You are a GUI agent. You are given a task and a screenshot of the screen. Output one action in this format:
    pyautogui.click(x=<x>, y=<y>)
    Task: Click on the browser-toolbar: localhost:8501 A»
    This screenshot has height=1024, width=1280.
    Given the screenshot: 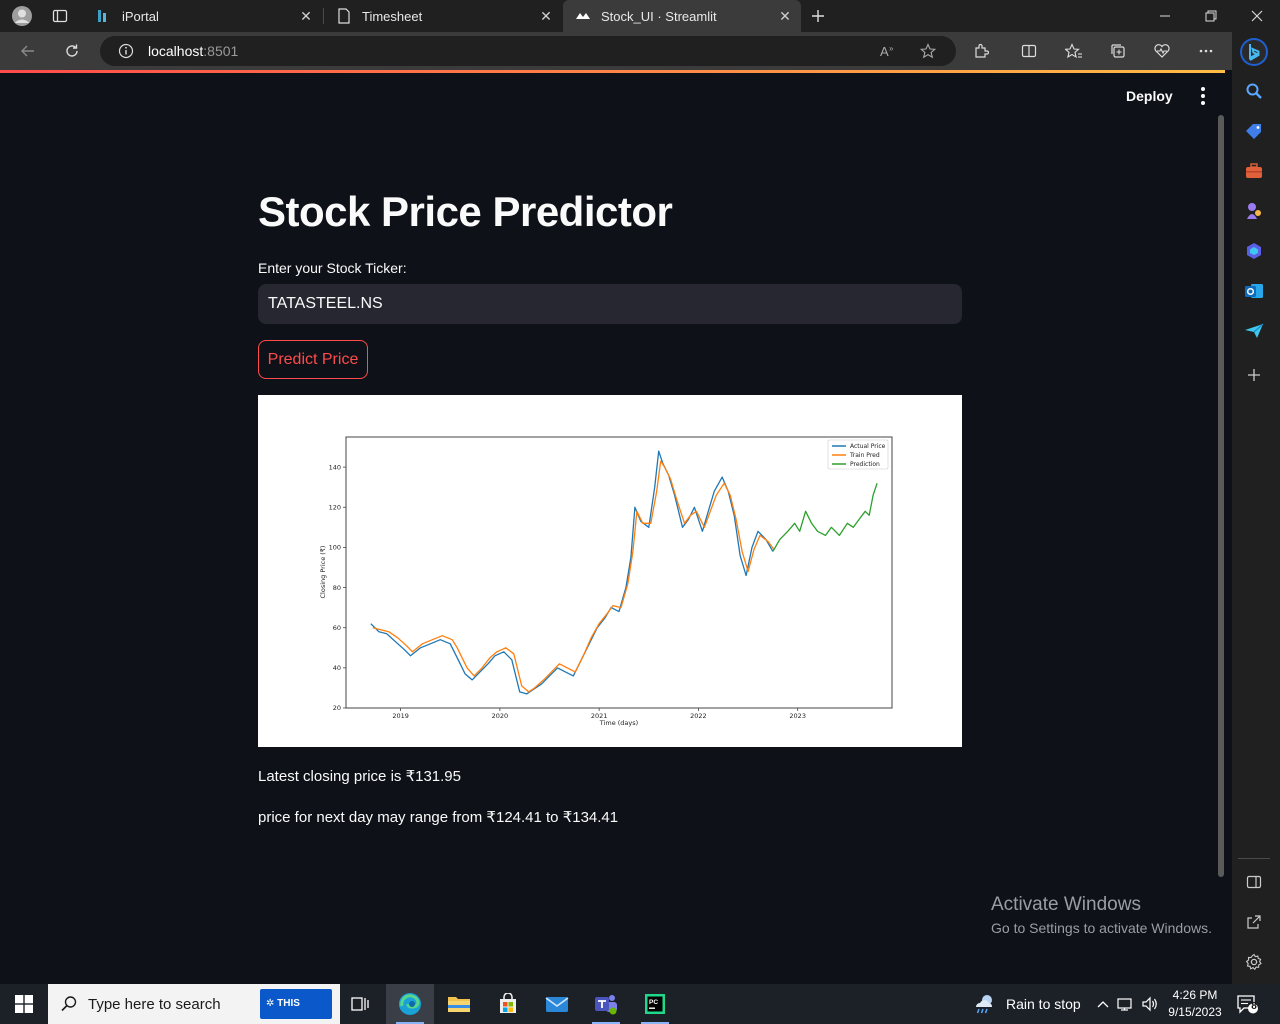 What is the action you would take?
    pyautogui.click(x=616, y=51)
    